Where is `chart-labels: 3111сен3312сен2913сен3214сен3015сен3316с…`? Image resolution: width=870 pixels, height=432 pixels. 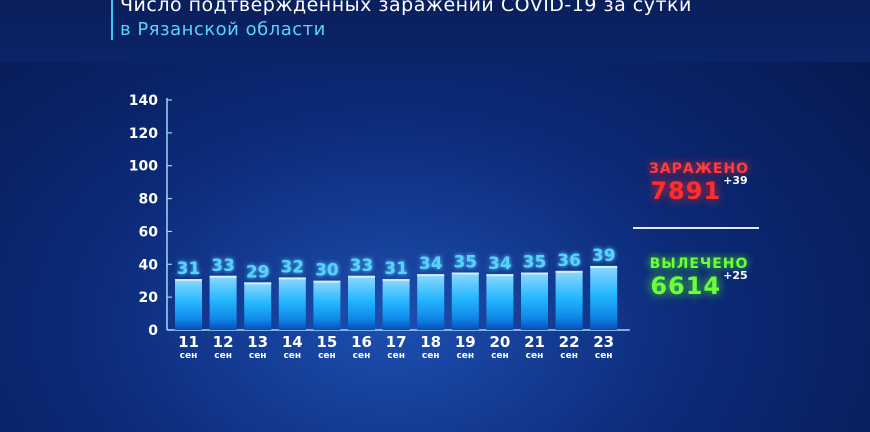
chart-labels: 3111сен3312сен2913сен3214сен3015сен3316с… is located at coordinates (396, 303).